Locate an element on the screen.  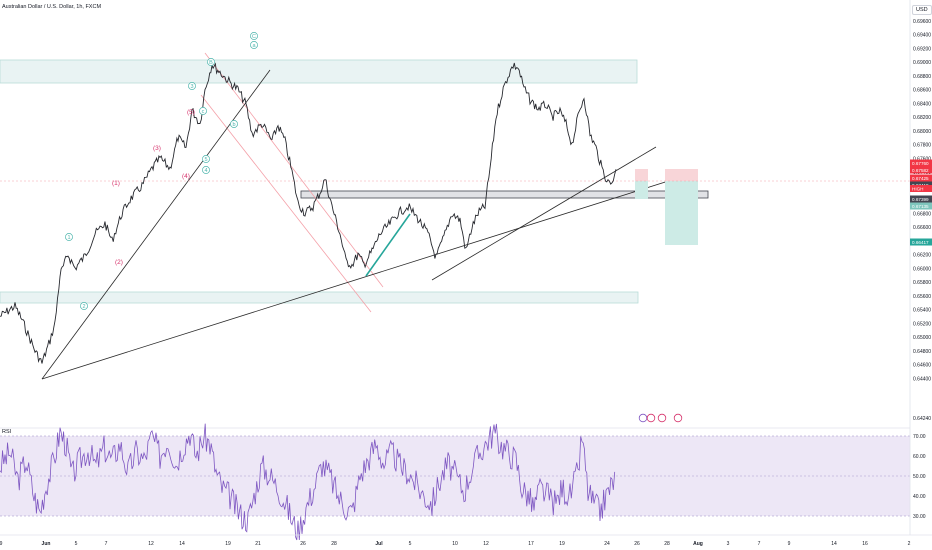
price-tick-label: 0.69400 is located at coordinates (922, 36).